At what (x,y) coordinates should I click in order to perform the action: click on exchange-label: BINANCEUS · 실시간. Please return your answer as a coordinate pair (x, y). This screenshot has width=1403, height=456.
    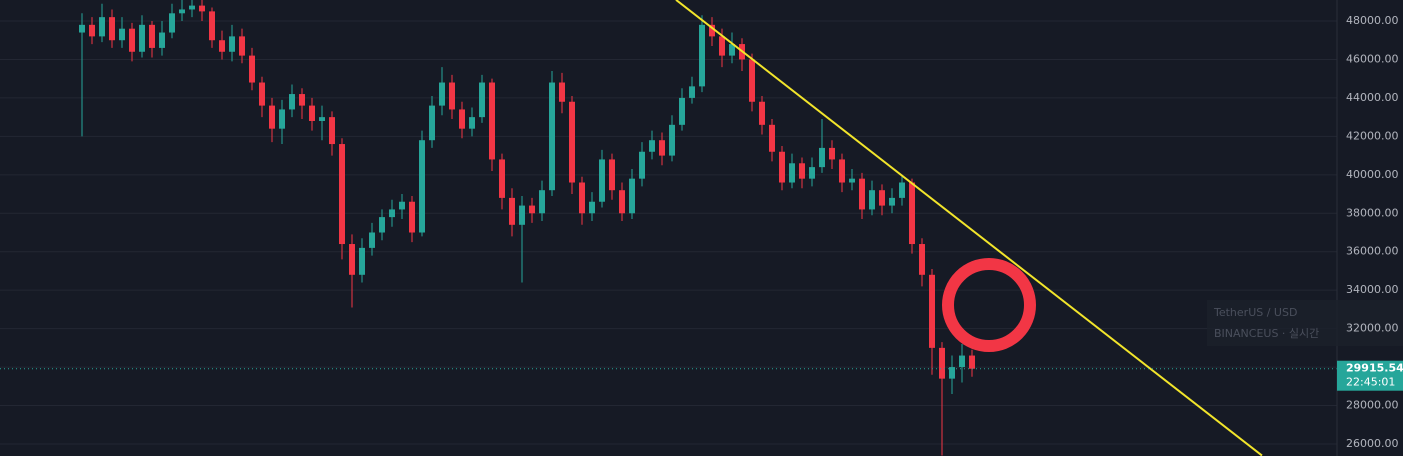
    Looking at the image, I should click on (1266, 333).